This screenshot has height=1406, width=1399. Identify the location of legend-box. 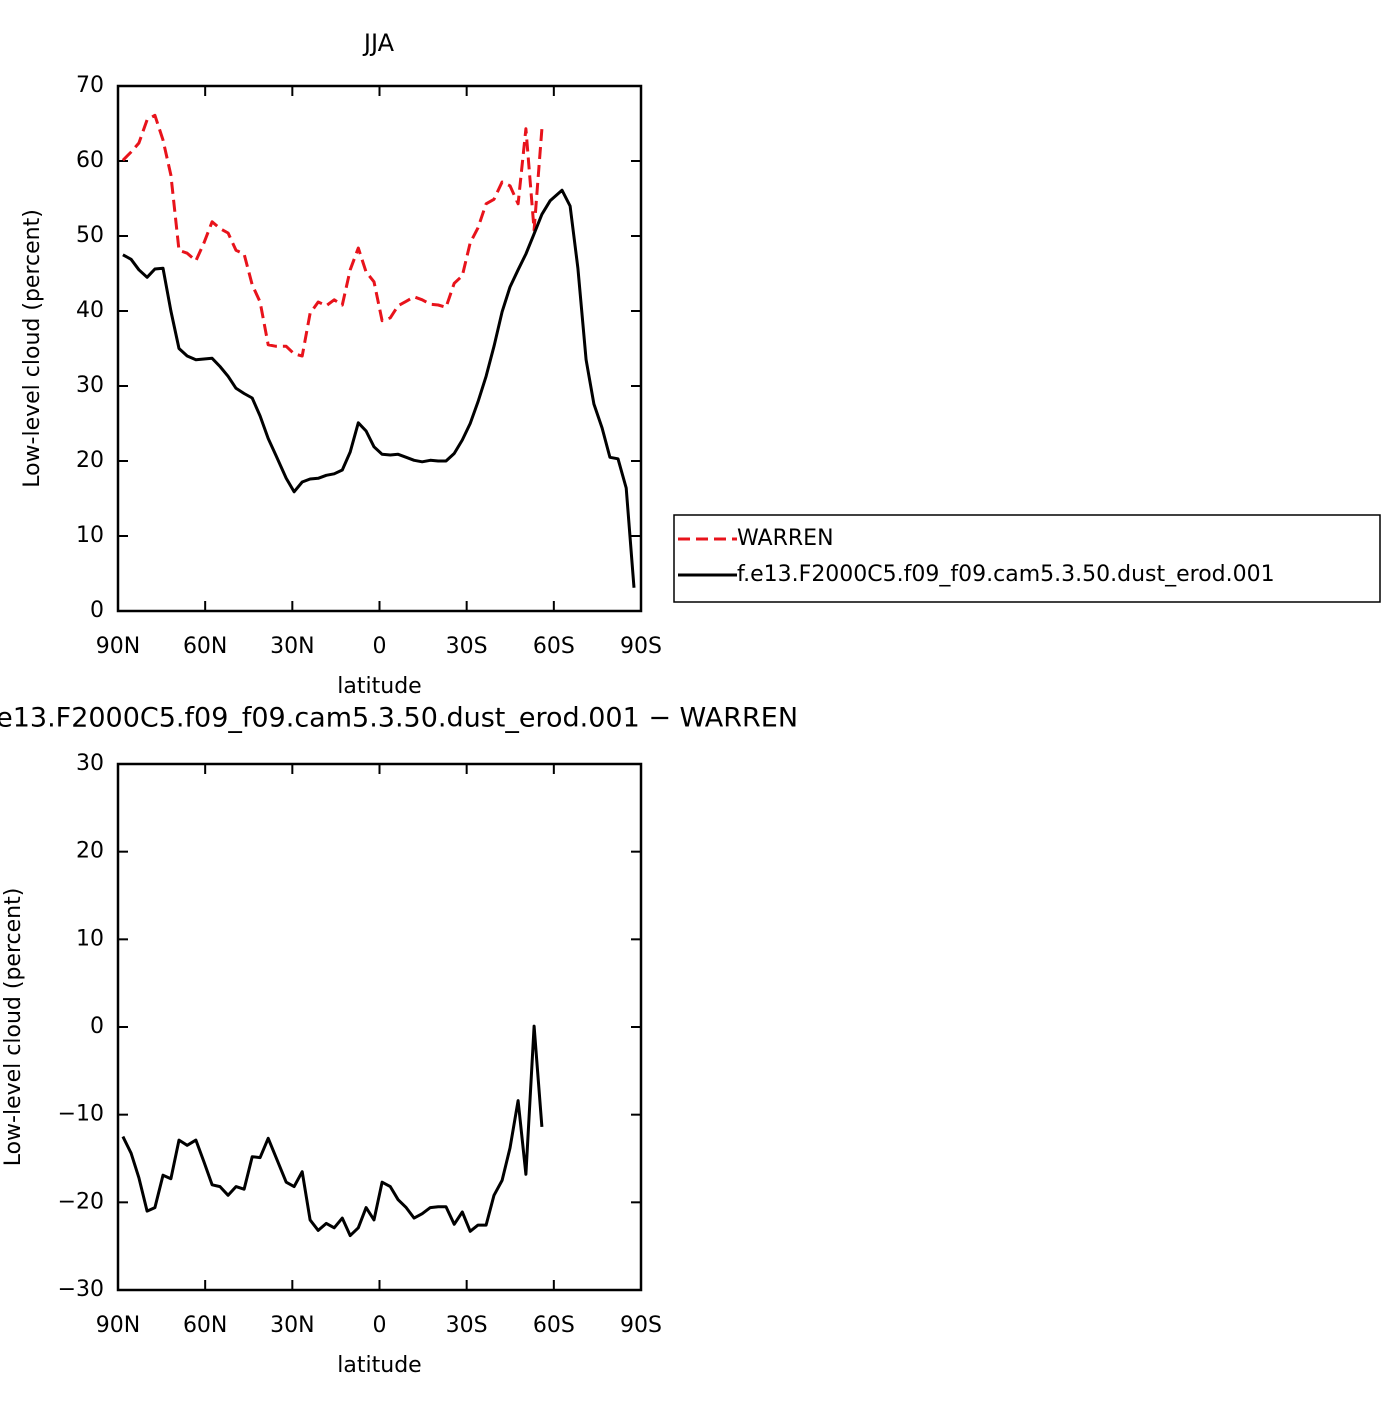
(1027, 558).